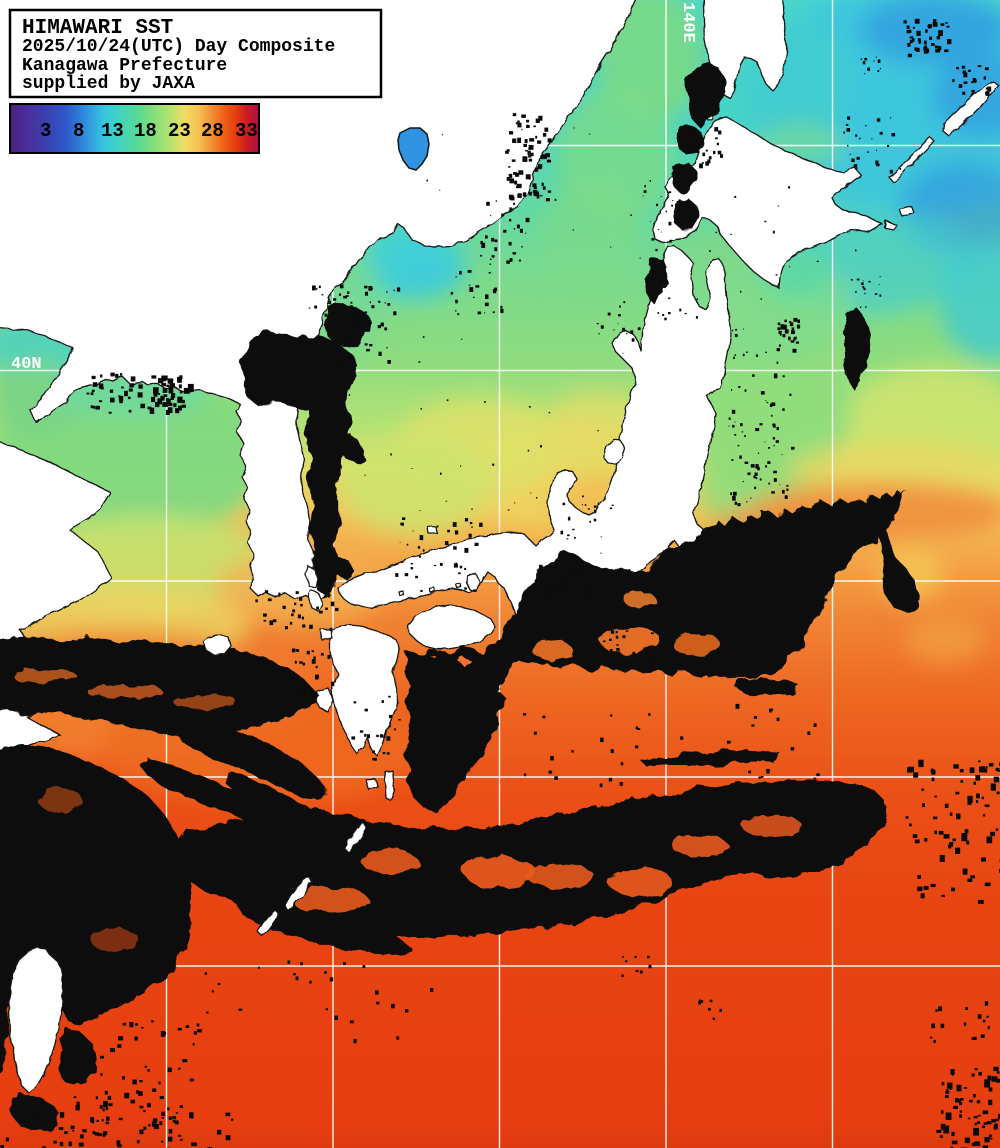 This screenshot has width=1000, height=1148. What do you see at coordinates (179, 131) in the screenshot?
I see `svg-text: 23` at bounding box center [179, 131].